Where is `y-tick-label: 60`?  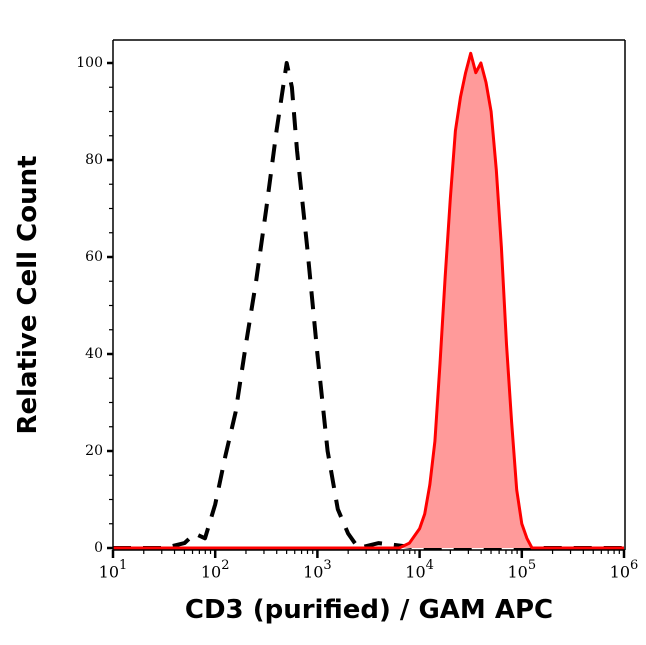
y-tick-label: 60 is located at coordinates (94, 257).